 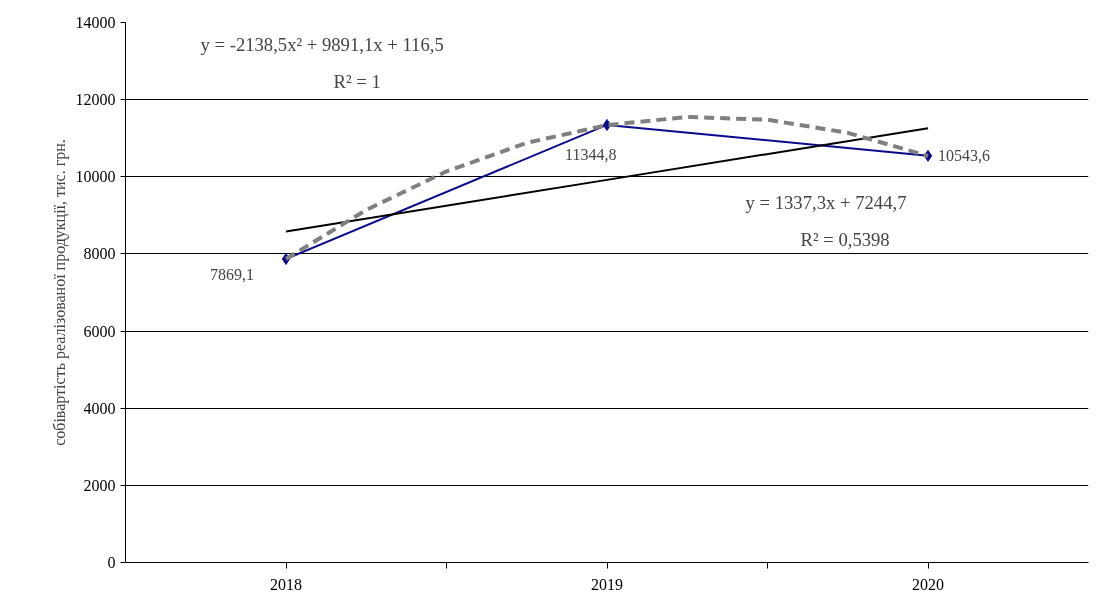 I want to click on annotation: R² = 1, so click(x=357, y=81).